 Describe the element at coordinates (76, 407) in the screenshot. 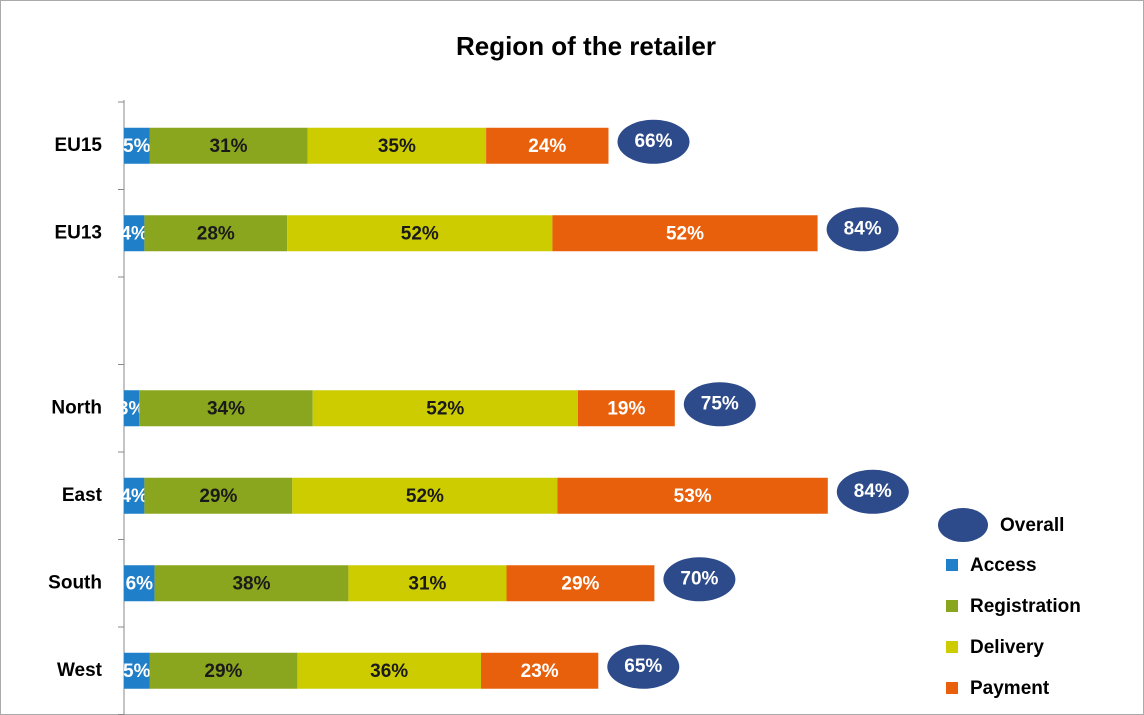

I see `y-tick-label: North` at that location.